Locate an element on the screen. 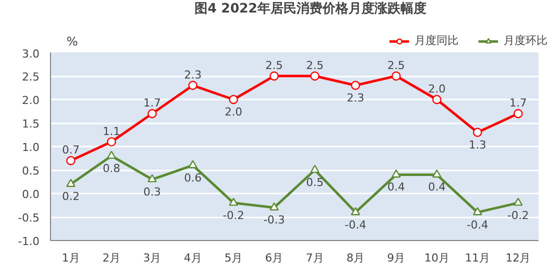 This screenshot has width=554, height=277. data-label: 0.3 is located at coordinates (152, 191).